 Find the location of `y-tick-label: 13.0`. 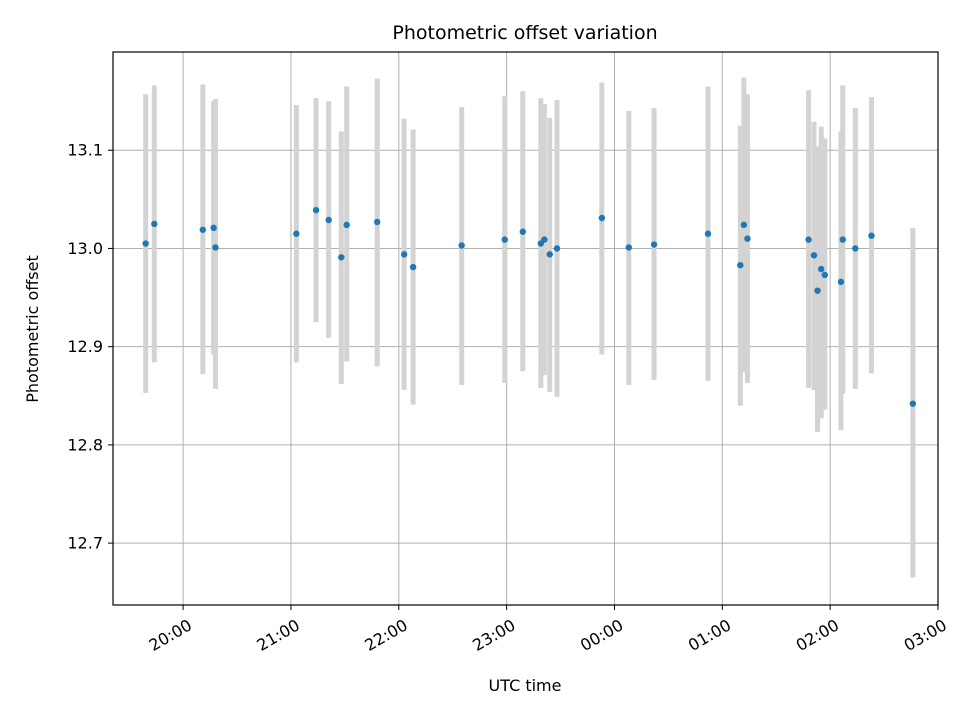

y-tick-label: 13.0 is located at coordinates (85, 248).